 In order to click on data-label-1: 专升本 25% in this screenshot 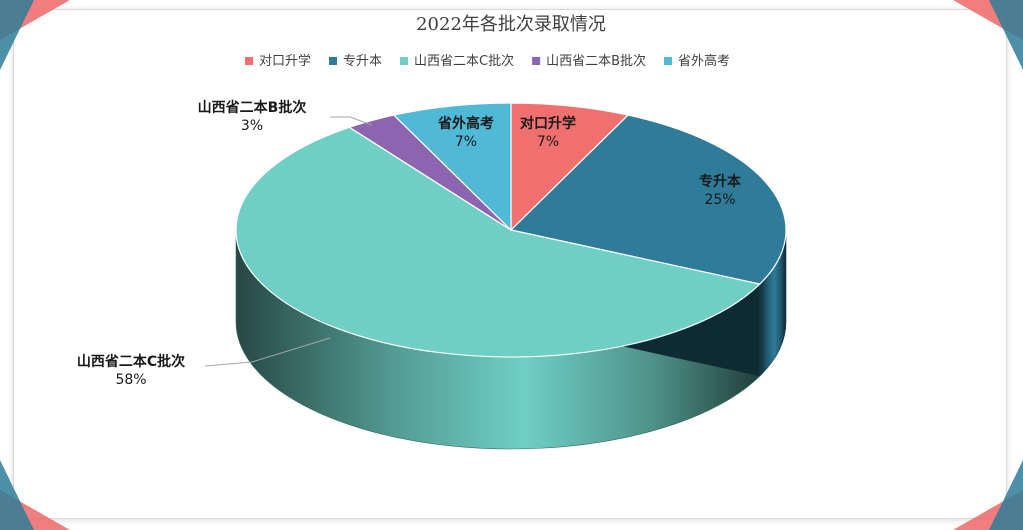, I will do `click(720, 190)`.